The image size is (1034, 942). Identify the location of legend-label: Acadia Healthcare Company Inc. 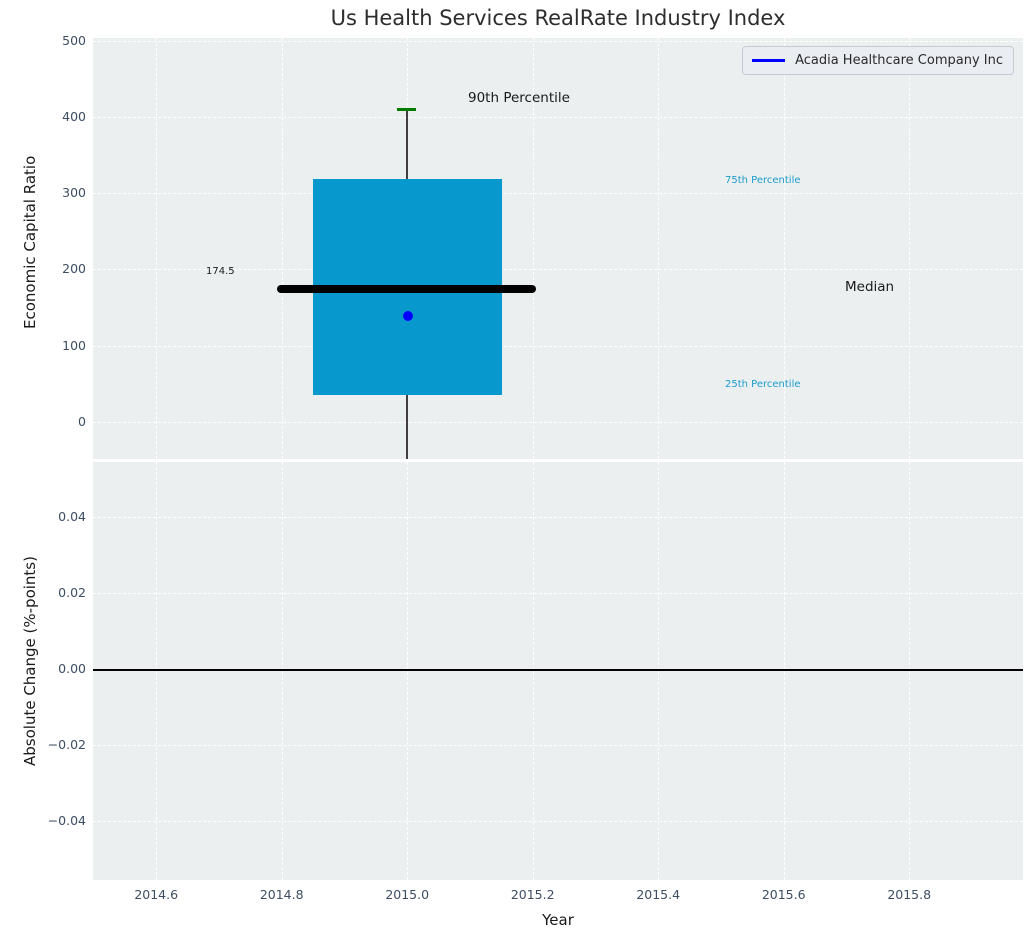
(899, 60).